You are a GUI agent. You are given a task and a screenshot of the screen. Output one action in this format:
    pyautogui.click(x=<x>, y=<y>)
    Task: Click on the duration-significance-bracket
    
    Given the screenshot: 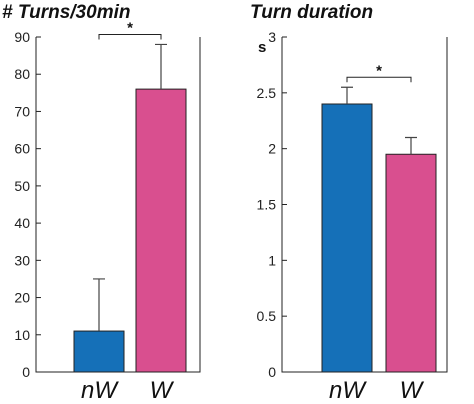 What is the action you would take?
    pyautogui.click(x=379, y=79)
    